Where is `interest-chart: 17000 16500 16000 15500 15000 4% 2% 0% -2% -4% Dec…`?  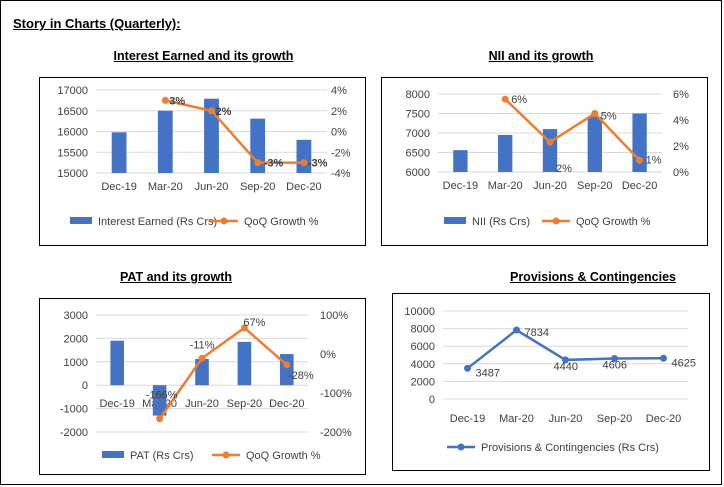
interest-chart: 17000 16500 16000 15500 15000 4% 2% 0% -2% -4% Dec… is located at coordinates (204, 156).